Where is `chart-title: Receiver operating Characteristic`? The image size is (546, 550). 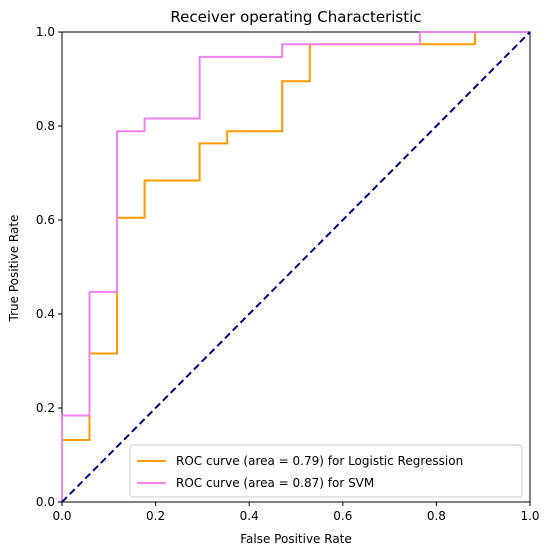
chart-title: Receiver operating Characteristic is located at coordinates (295, 17).